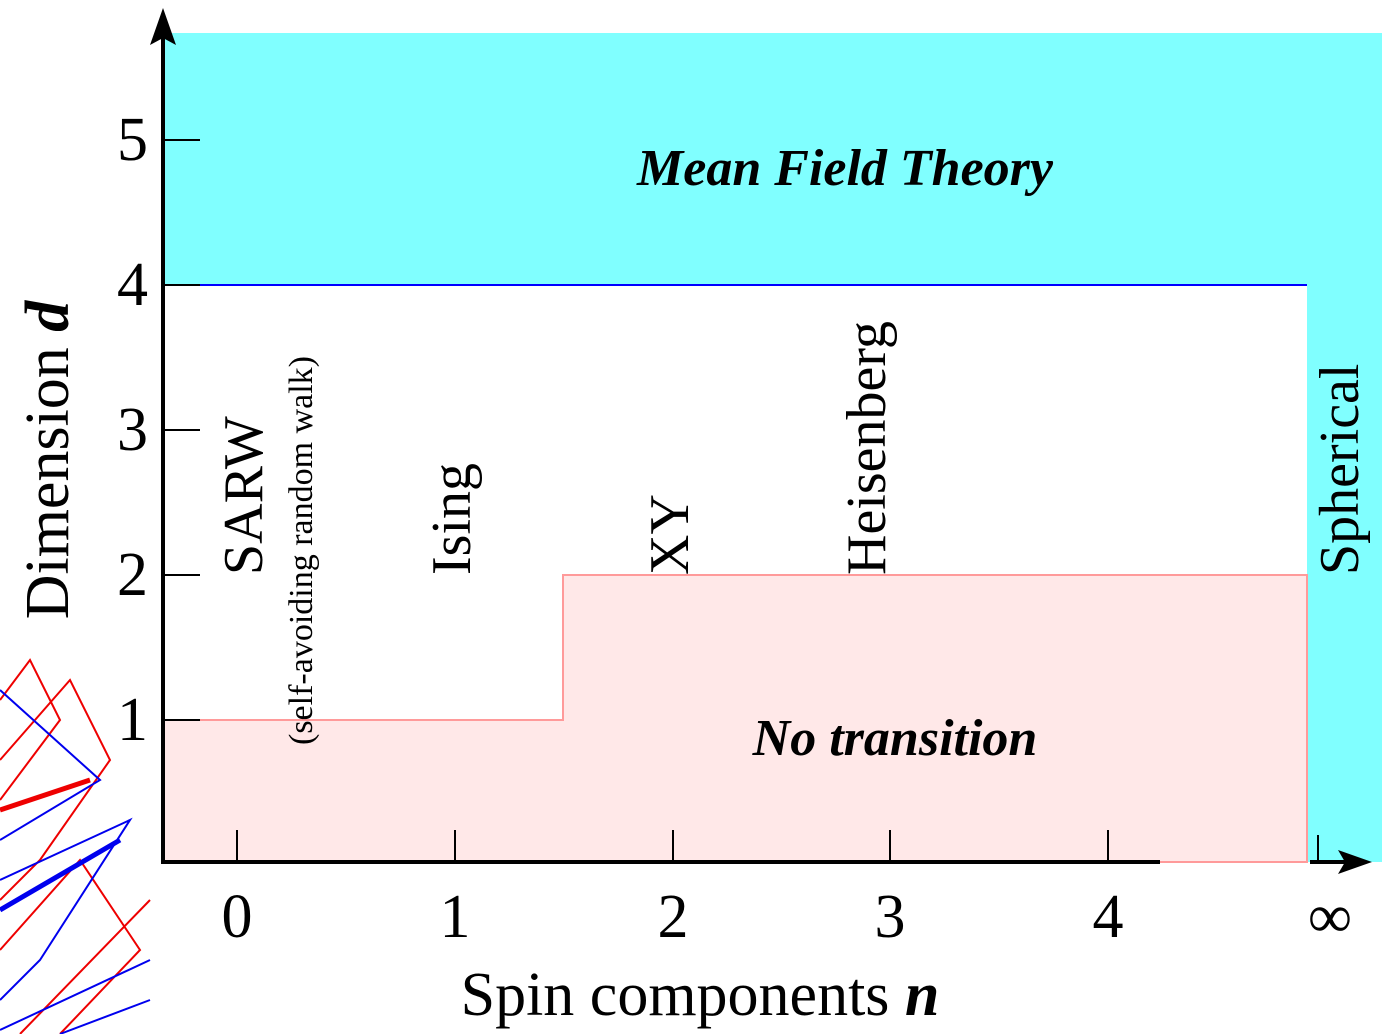  What do you see at coordinates (890, 917) in the screenshot?
I see `x-tick-label: 3` at bounding box center [890, 917].